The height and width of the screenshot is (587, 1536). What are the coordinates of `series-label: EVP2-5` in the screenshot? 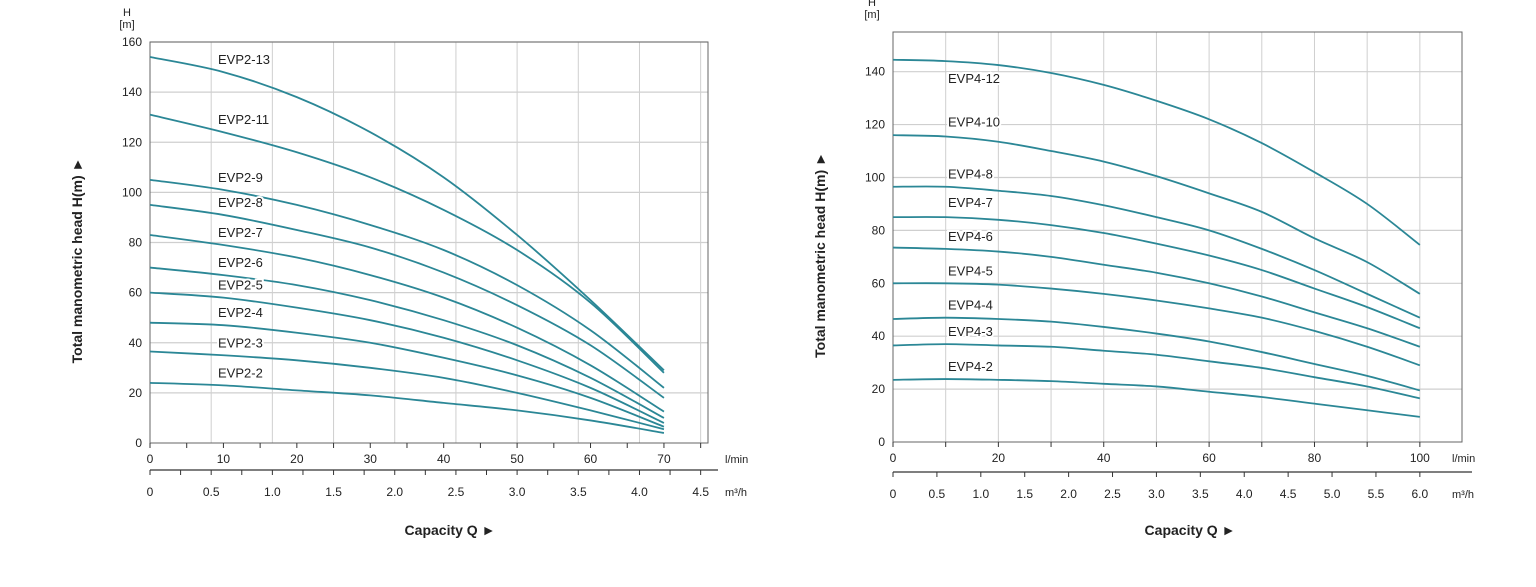 It's located at (240, 285).